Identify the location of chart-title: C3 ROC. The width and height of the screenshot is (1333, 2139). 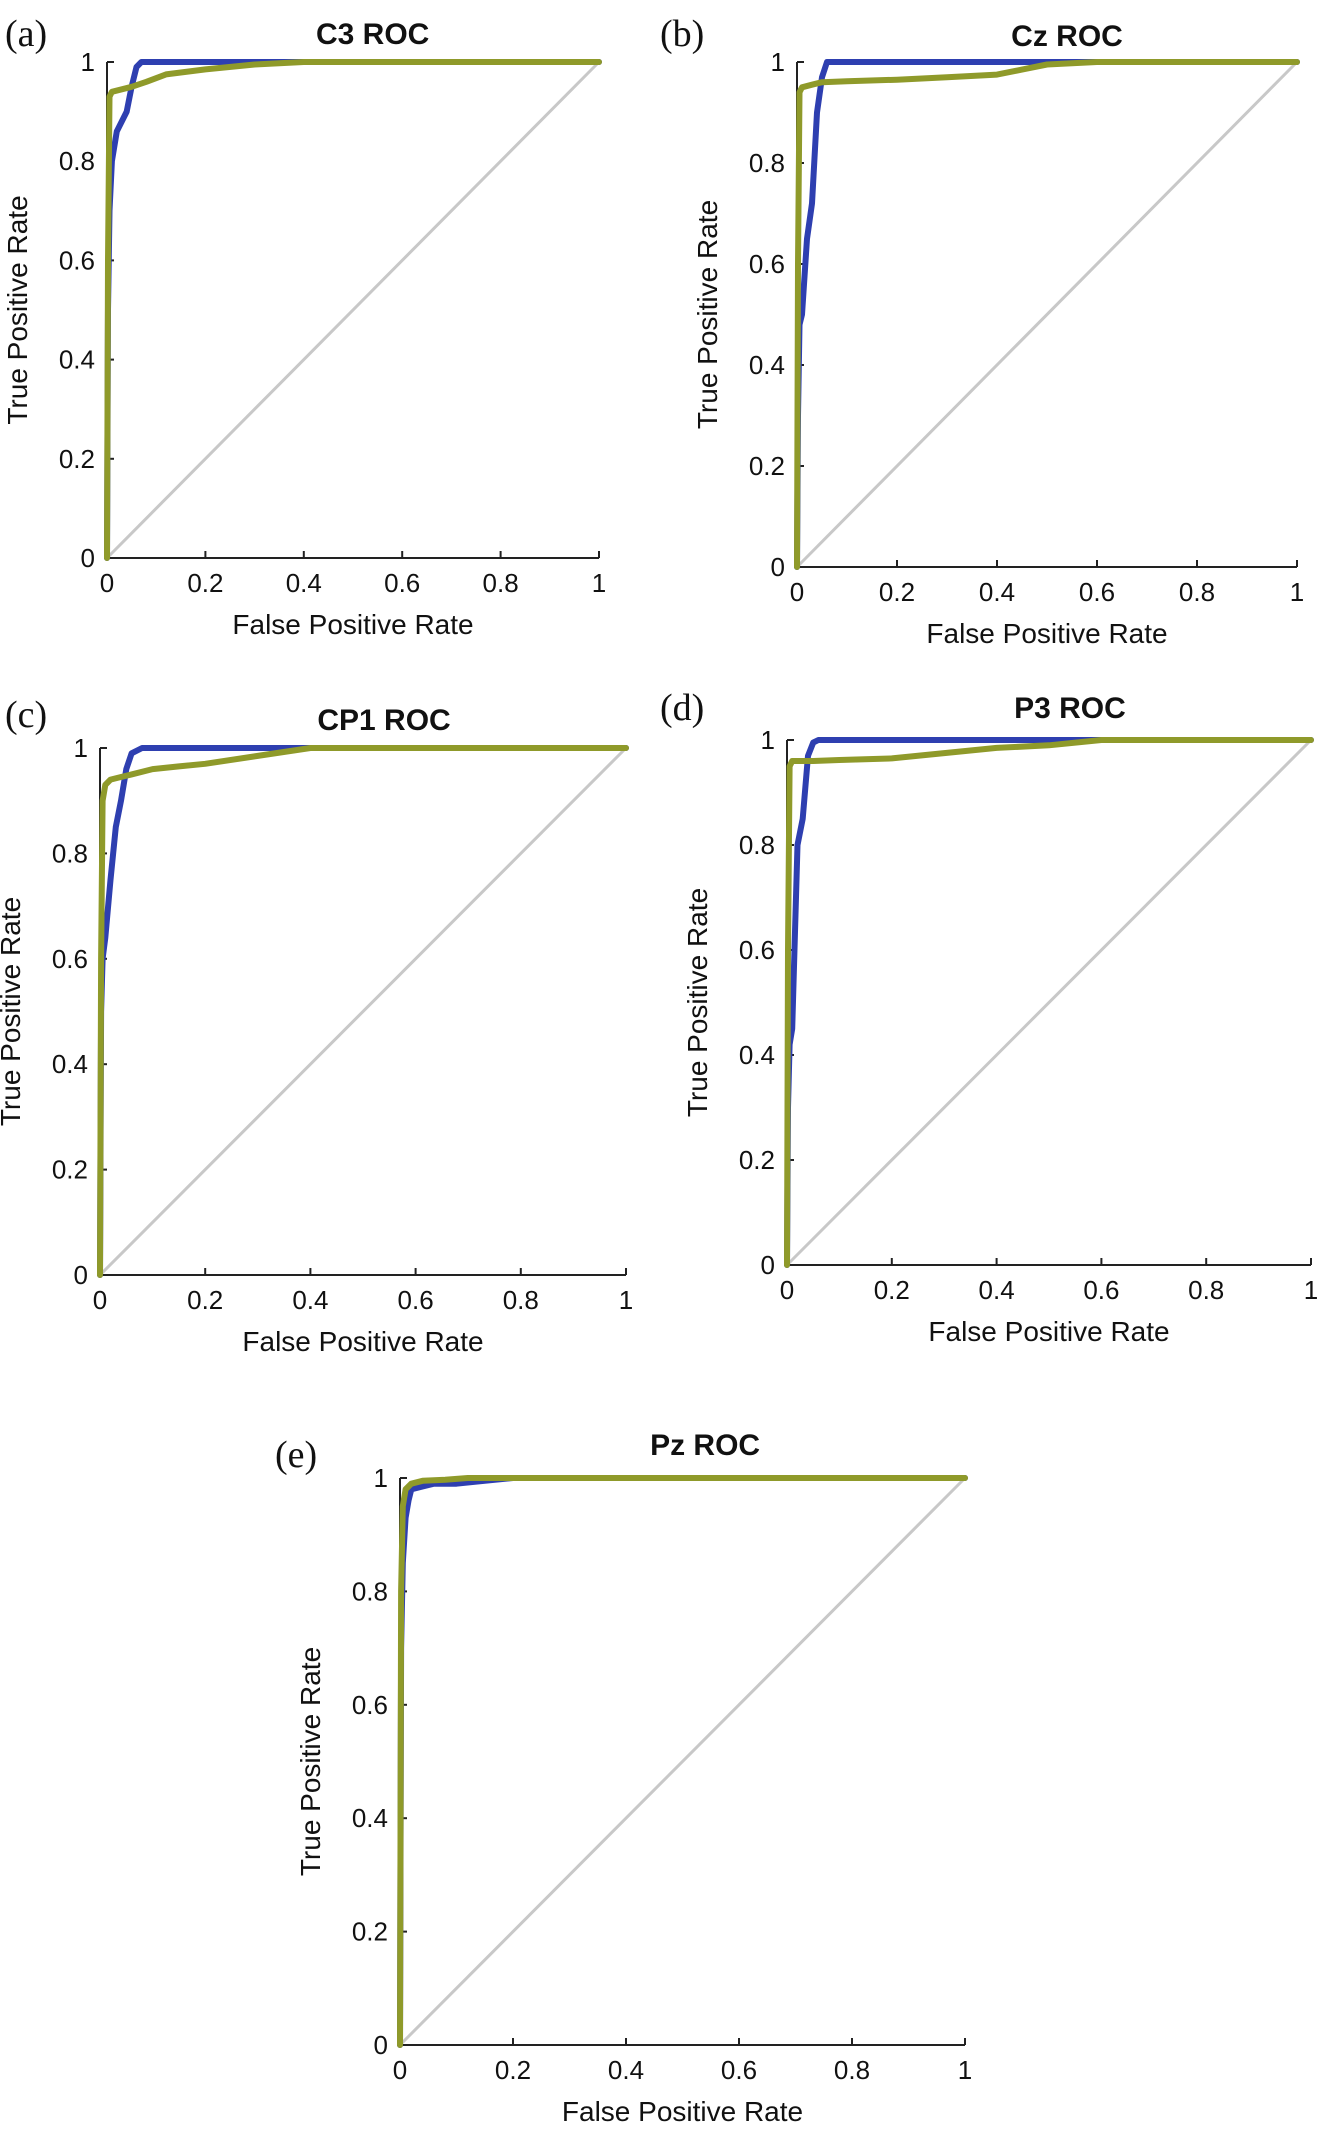
(372, 34).